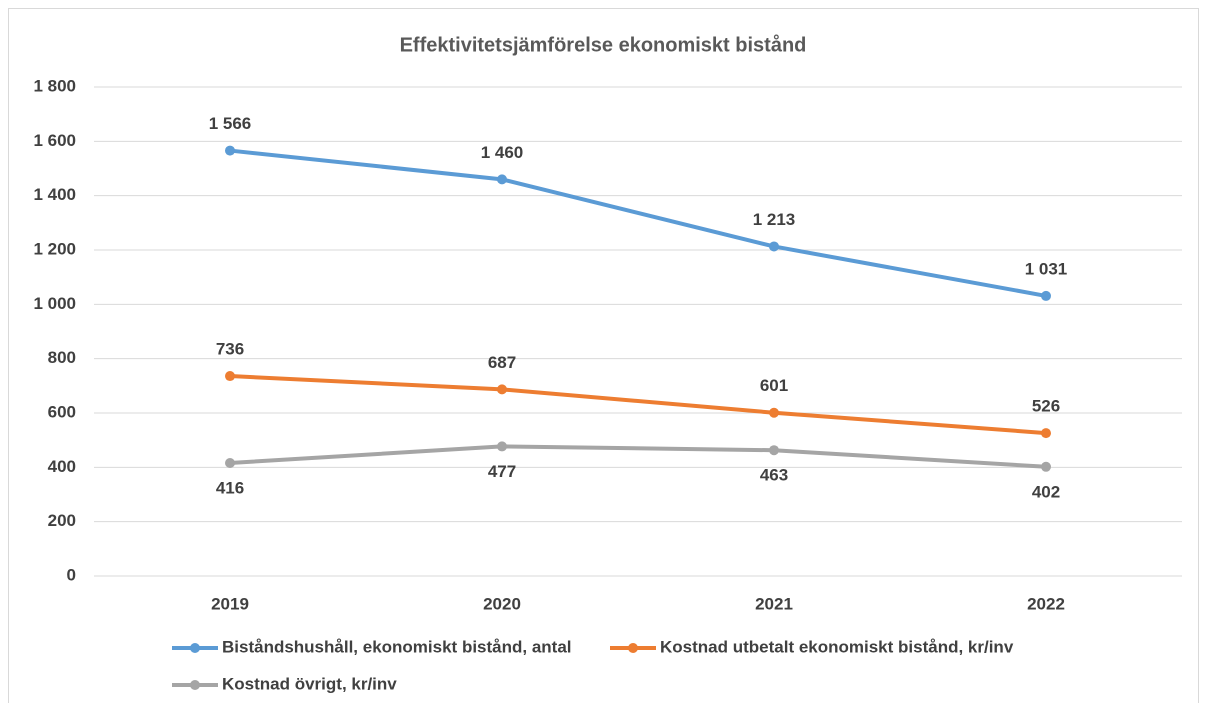  Describe the element at coordinates (502, 152) in the screenshot. I see `data-label: 1 460` at that location.